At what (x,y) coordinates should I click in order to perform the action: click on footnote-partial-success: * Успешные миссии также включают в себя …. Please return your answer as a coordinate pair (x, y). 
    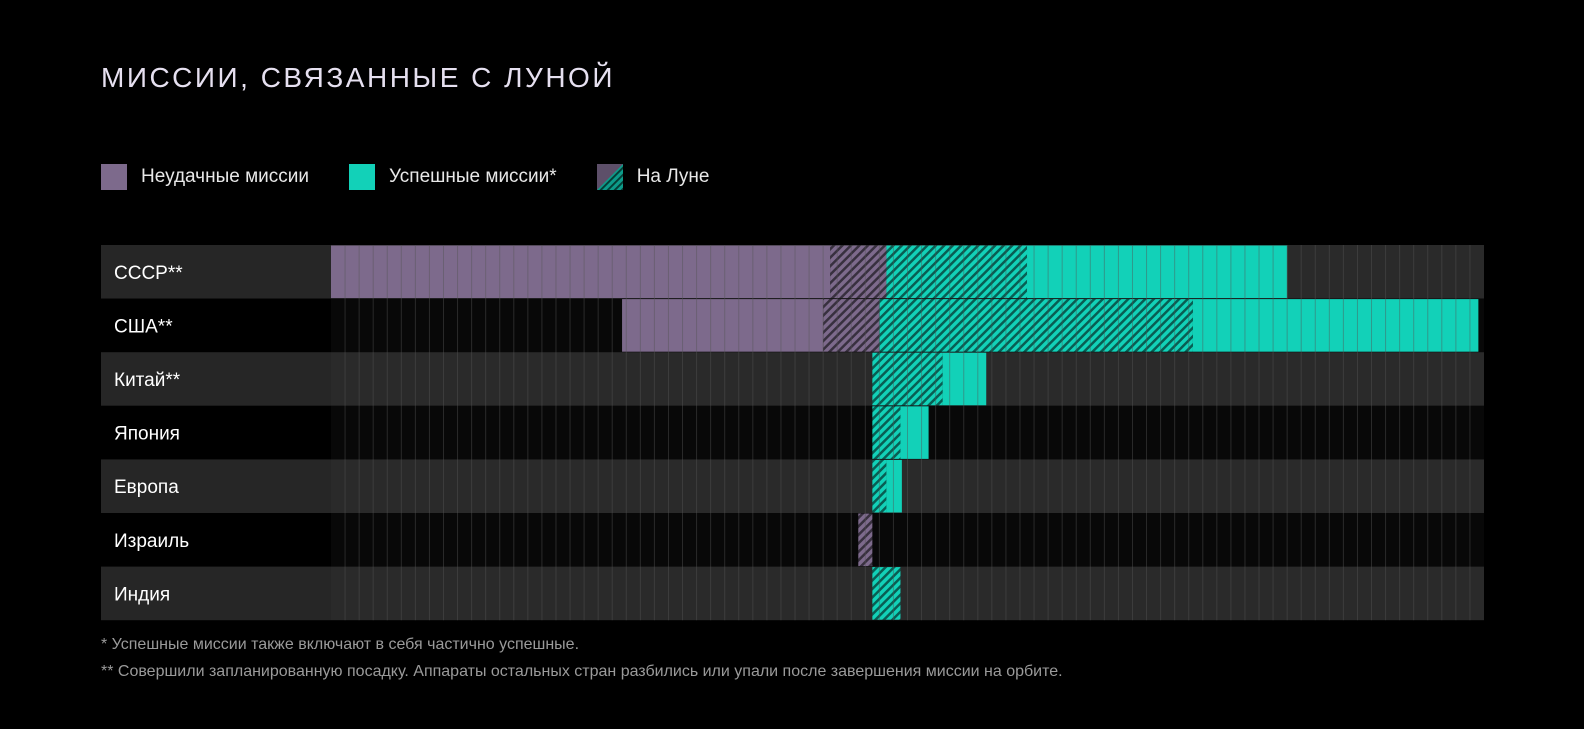
    Looking at the image, I should click on (340, 644).